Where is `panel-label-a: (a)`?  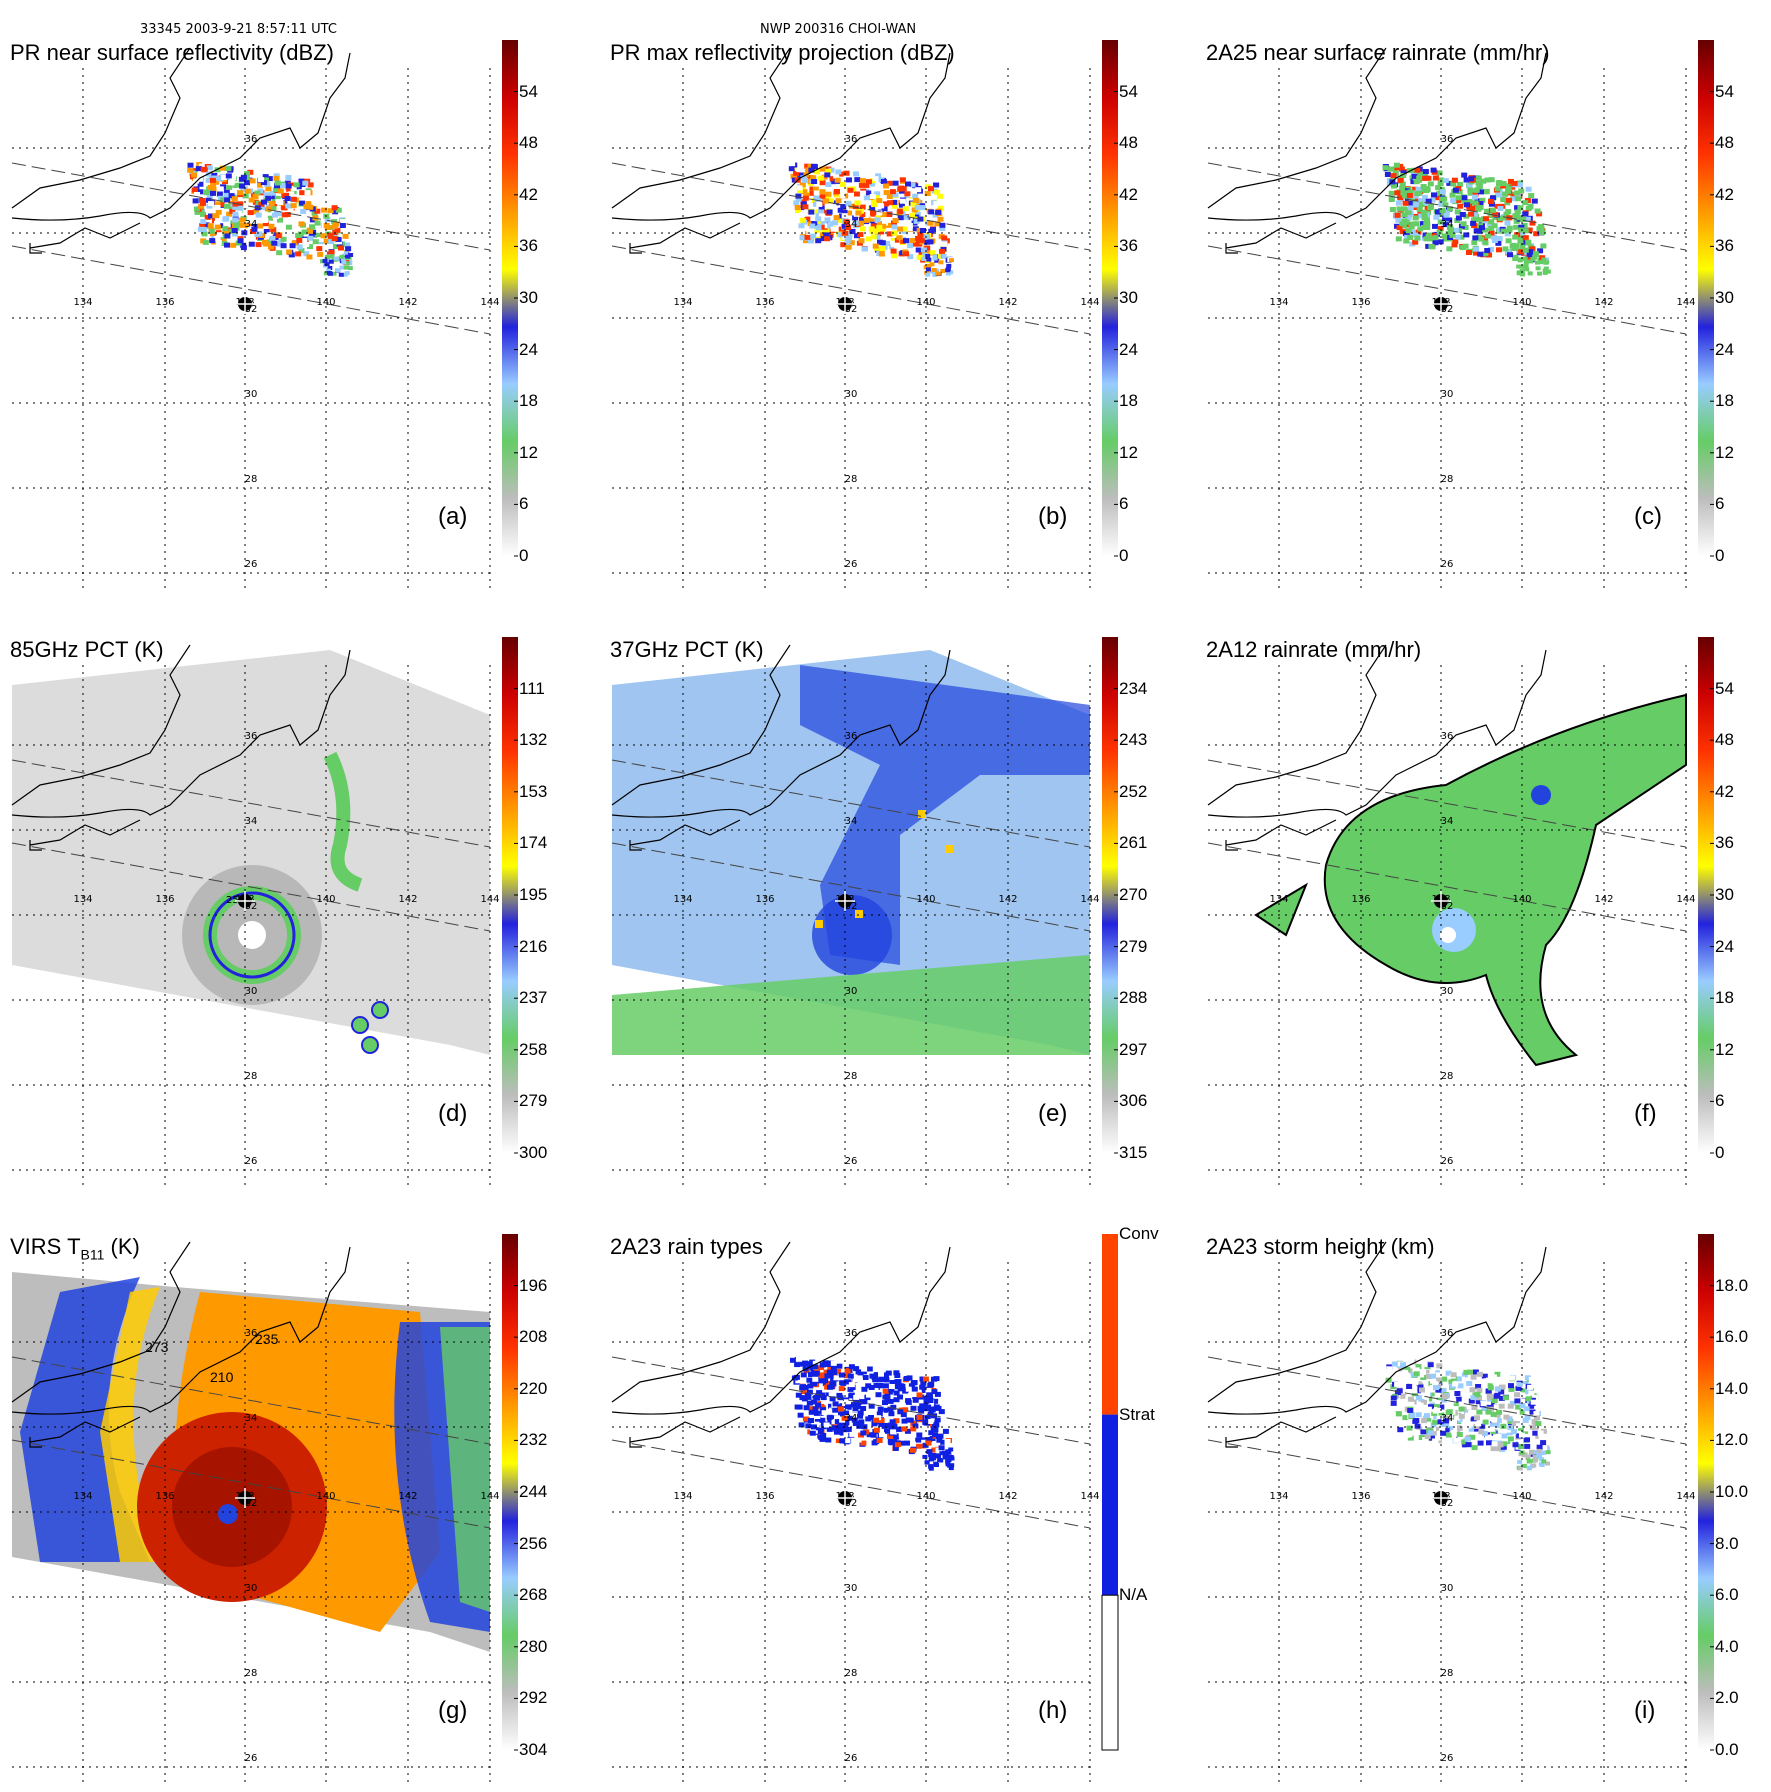 panel-label-a: (a) is located at coordinates (453, 516).